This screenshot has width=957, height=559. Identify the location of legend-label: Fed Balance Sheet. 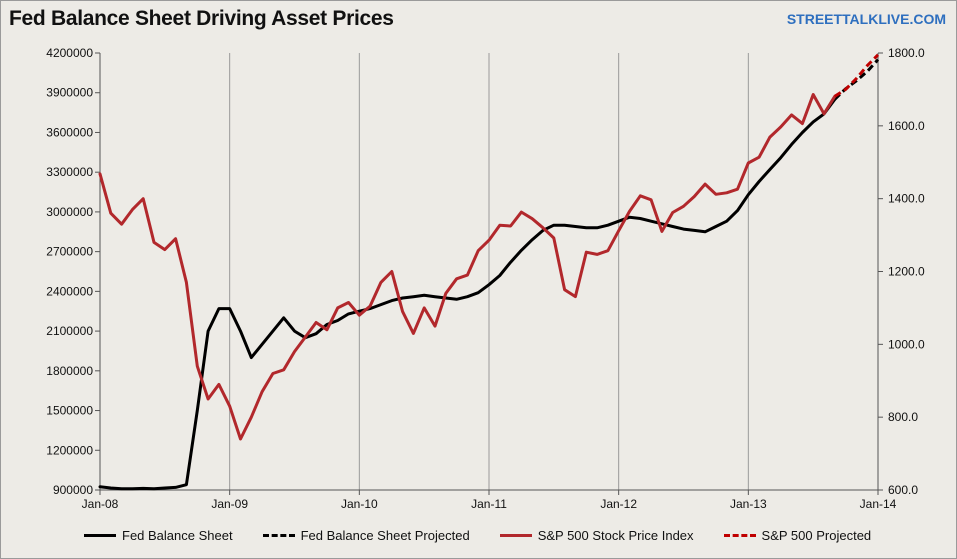
(177, 535).